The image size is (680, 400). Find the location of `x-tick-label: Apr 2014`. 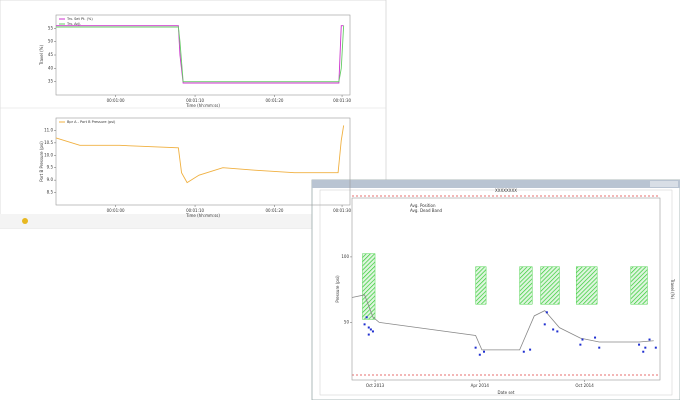

x-tick-label: Apr 2014 is located at coordinates (480, 385).